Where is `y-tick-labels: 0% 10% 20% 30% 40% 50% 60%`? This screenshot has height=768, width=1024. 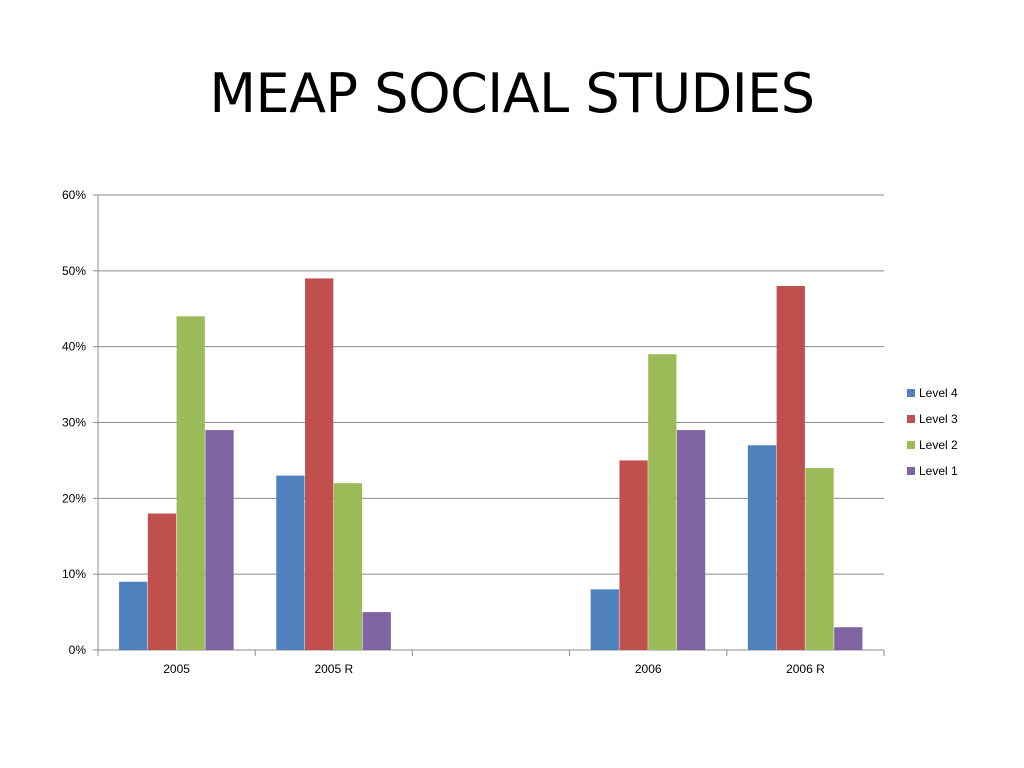
y-tick-labels: 0% 10% 20% 30% 40% 50% 60% is located at coordinates (74, 422).